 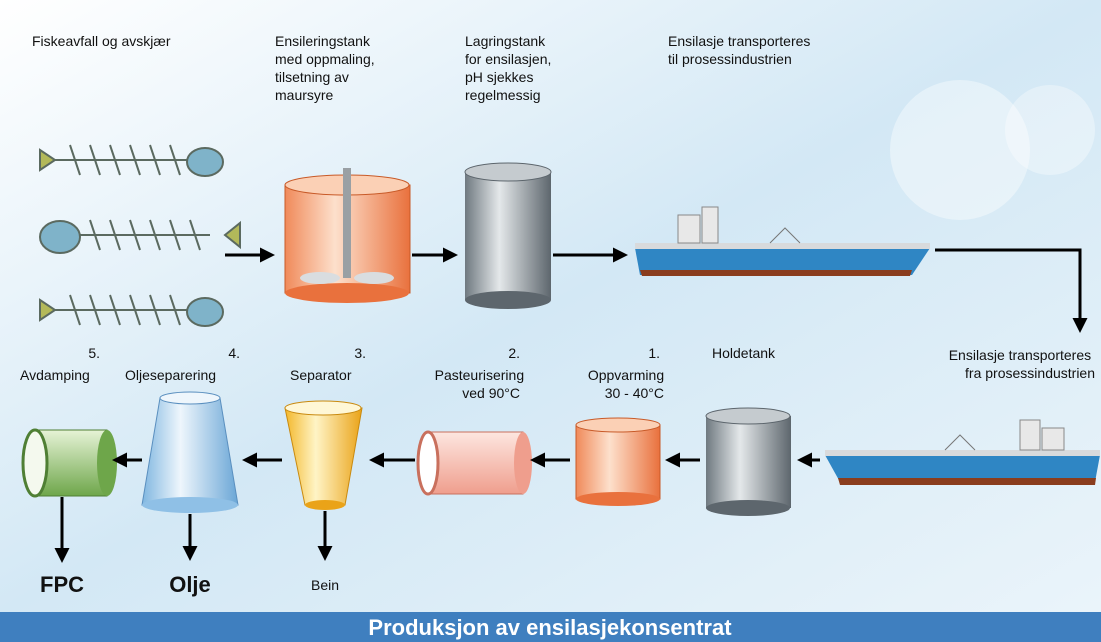 What do you see at coordinates (325, 59) in the screenshot?
I see `text-line: med oppmaling,` at bounding box center [325, 59].